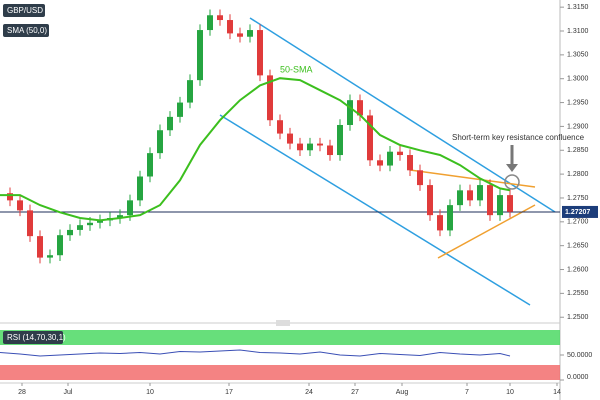  Describe the element at coordinates (578, 198) in the screenshot. I see `y-tick-label: 1.2750` at that location.